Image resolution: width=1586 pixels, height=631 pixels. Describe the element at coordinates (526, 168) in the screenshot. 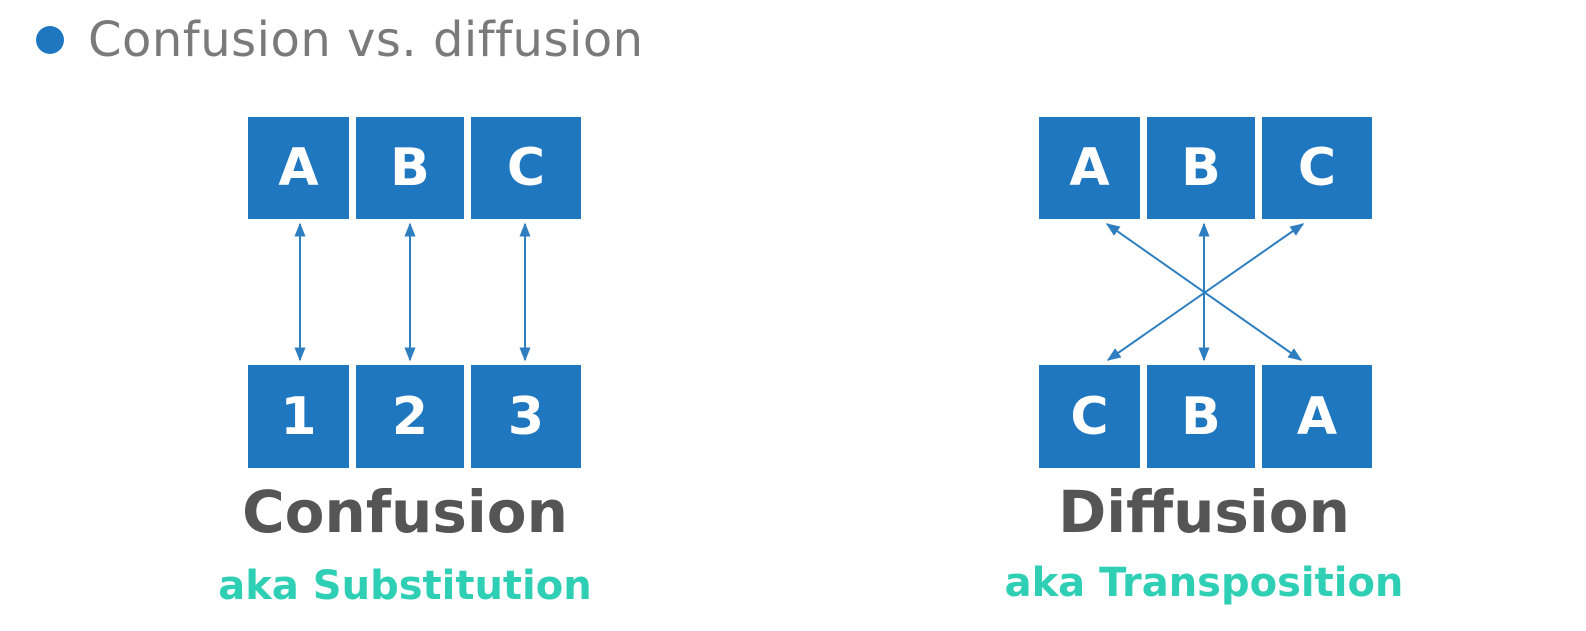

I see `confusion-top-box-3: C` at that location.